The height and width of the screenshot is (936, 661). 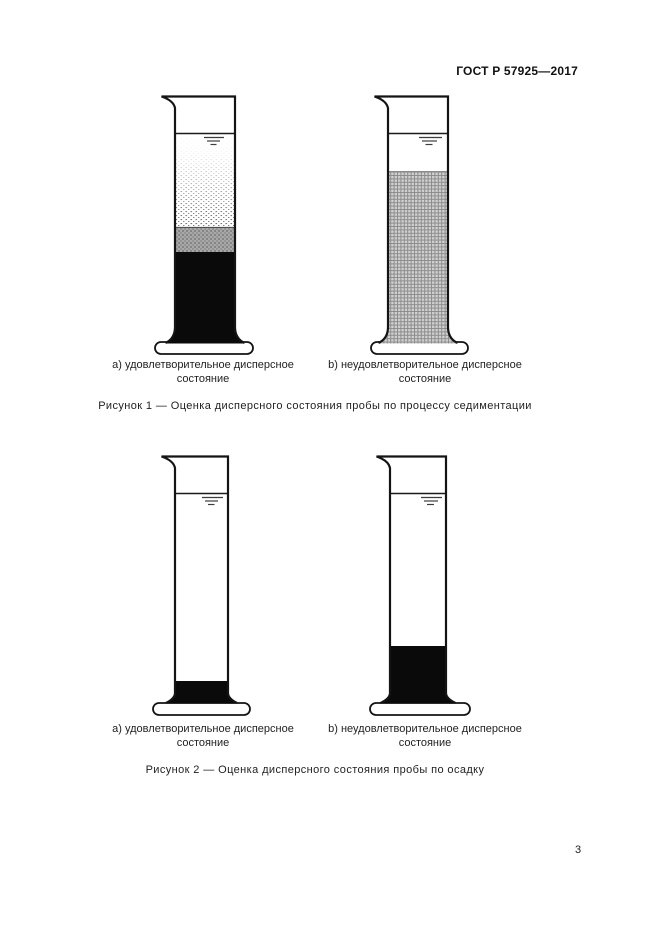 What do you see at coordinates (517, 71) in the screenshot?
I see `standard-designation: ГОСТ Р 57925—2017` at bounding box center [517, 71].